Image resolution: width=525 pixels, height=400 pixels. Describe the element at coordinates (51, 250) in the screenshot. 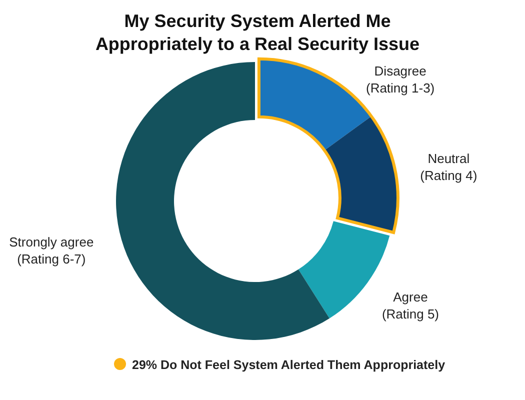

I see `slice-label: Strongly agree (Rating 6-7)` at that location.